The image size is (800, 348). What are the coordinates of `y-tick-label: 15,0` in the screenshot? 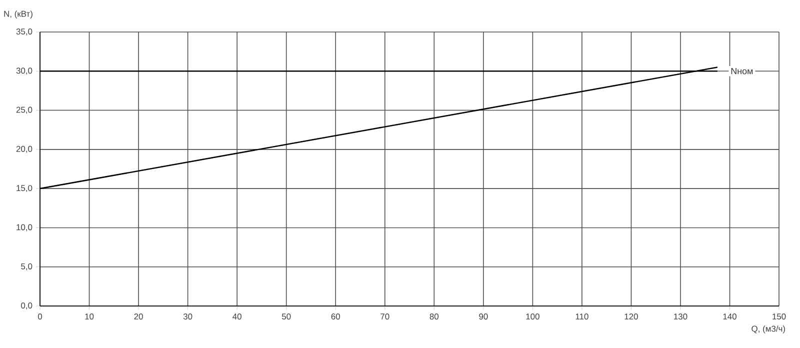 It's located at (24, 188).